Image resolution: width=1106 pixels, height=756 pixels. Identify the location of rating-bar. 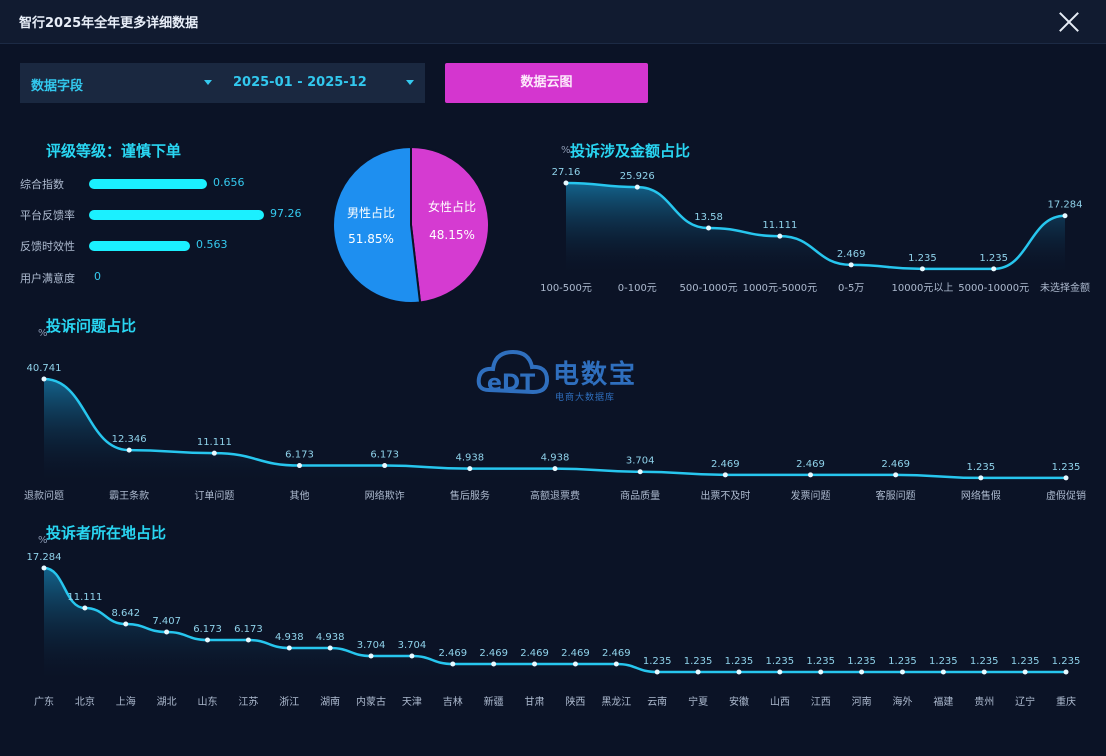
(139, 246).